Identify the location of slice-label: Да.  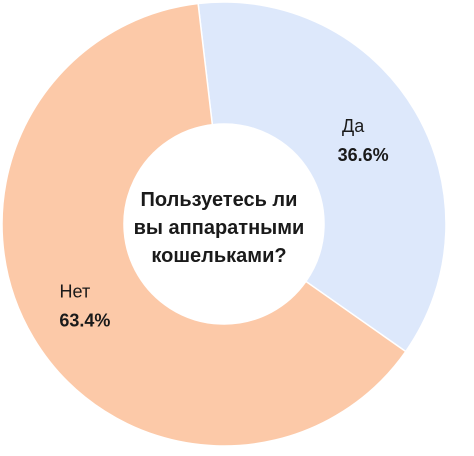
(353, 126).